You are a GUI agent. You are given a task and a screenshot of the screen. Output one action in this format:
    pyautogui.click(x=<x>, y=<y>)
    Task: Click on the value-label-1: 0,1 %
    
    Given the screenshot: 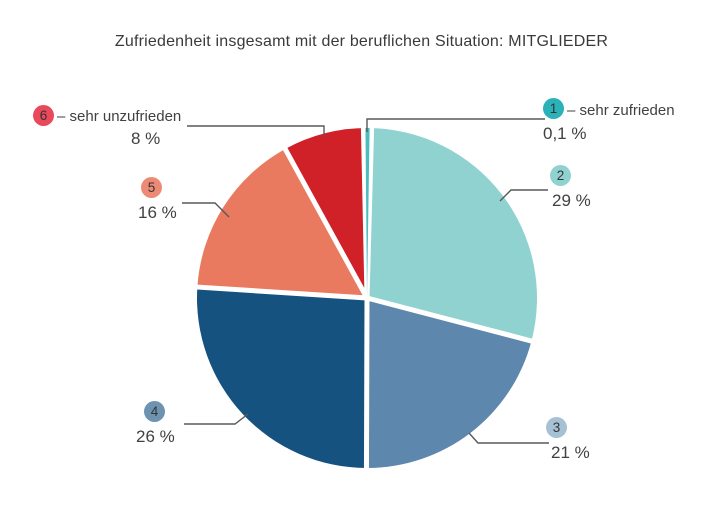 What is the action you would take?
    pyautogui.click(x=565, y=133)
    